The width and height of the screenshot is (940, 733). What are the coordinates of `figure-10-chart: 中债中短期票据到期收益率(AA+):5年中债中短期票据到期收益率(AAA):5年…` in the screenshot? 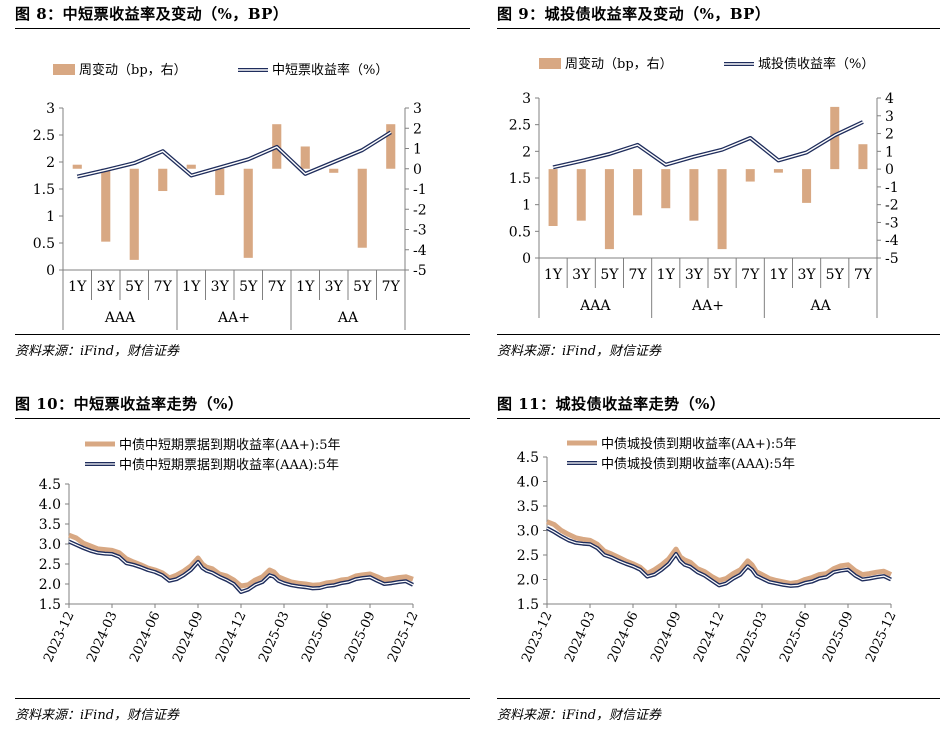 It's located at (230, 551).